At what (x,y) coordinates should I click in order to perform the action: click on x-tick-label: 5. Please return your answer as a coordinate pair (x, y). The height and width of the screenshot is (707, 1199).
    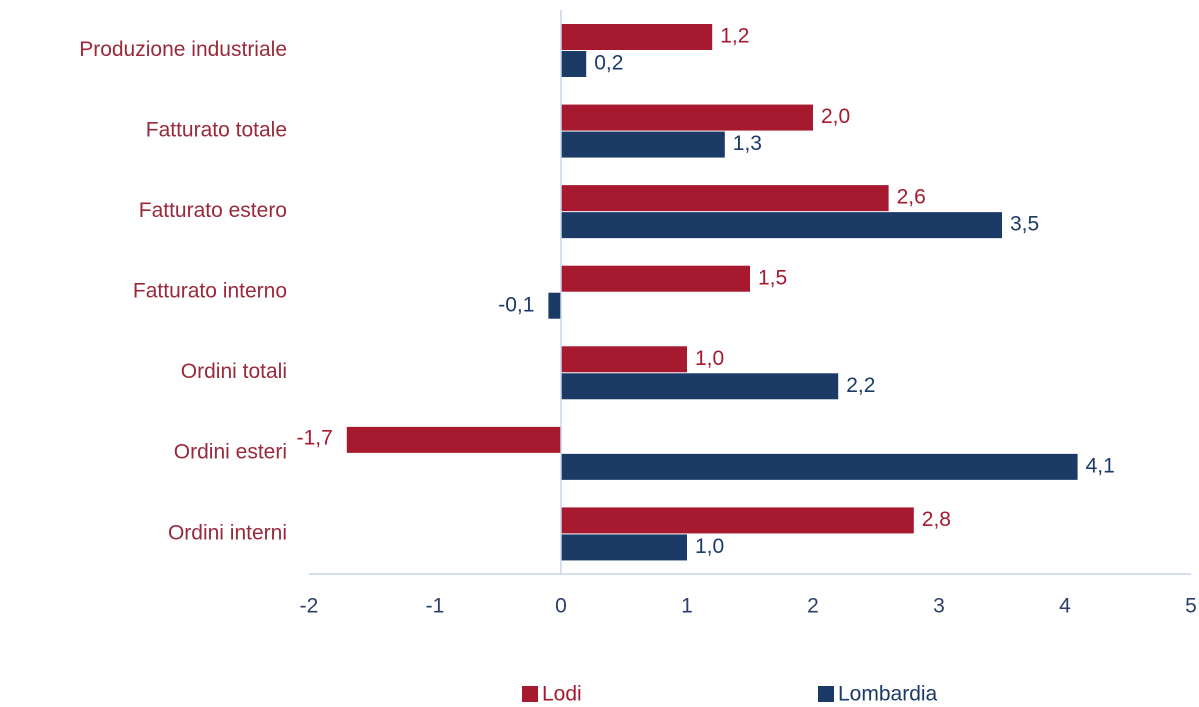
    Looking at the image, I should click on (1191, 606).